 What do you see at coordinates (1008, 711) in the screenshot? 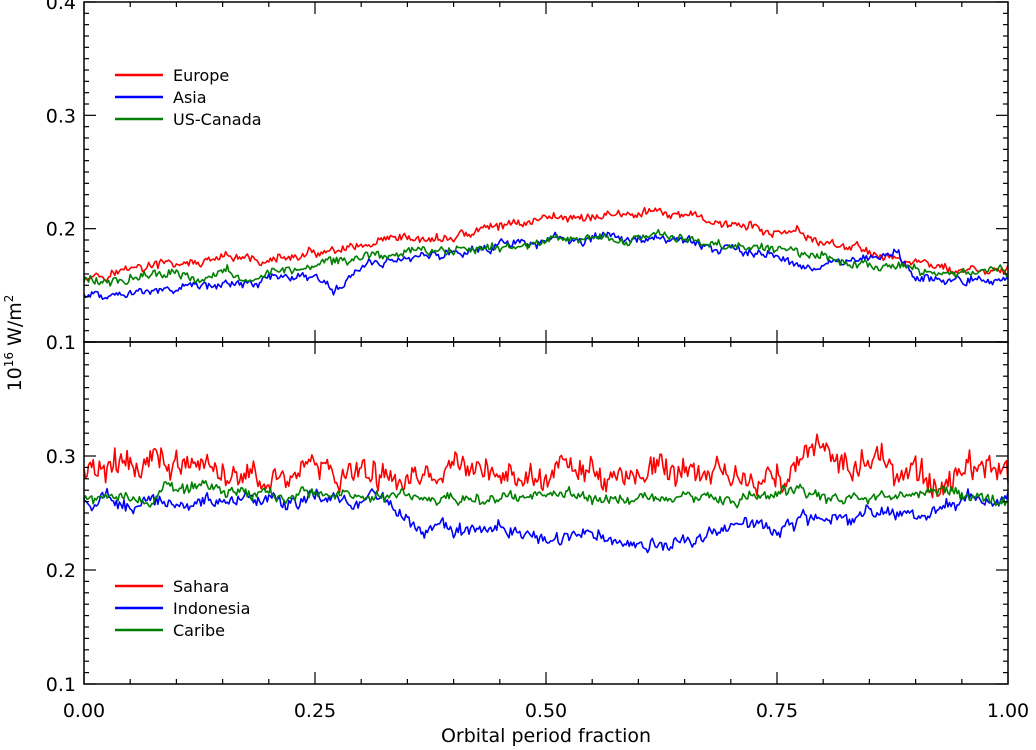
I see `x-tick-label: 1.00` at bounding box center [1008, 711].